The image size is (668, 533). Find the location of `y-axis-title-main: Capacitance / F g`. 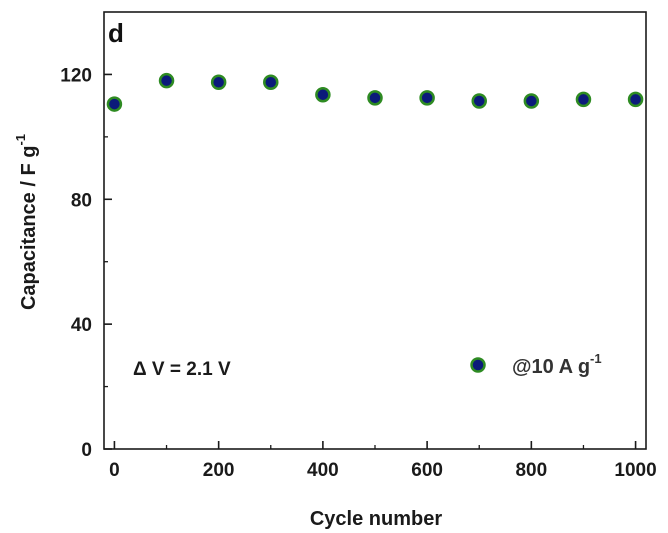

y-axis-title-main: Capacitance / F g is located at coordinates (29, 228).